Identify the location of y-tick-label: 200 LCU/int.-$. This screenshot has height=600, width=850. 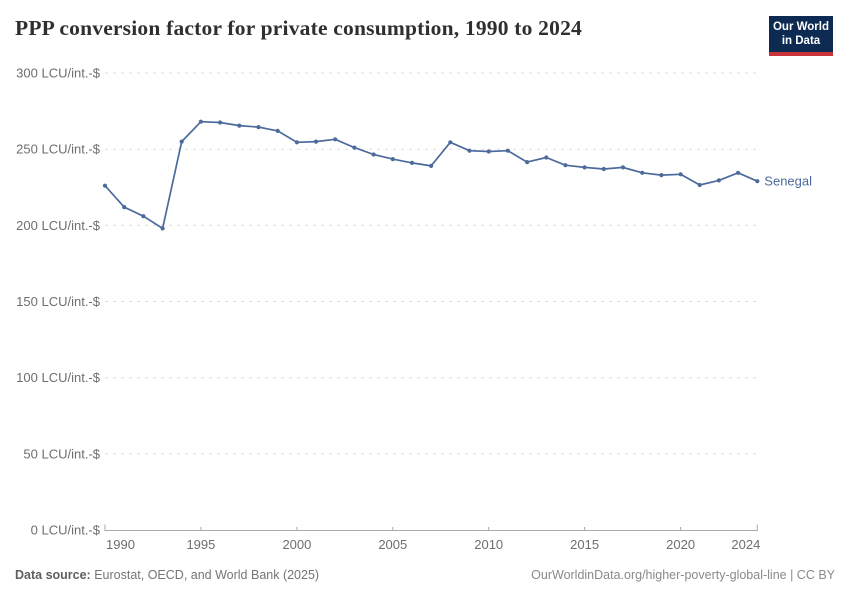
(58, 225).